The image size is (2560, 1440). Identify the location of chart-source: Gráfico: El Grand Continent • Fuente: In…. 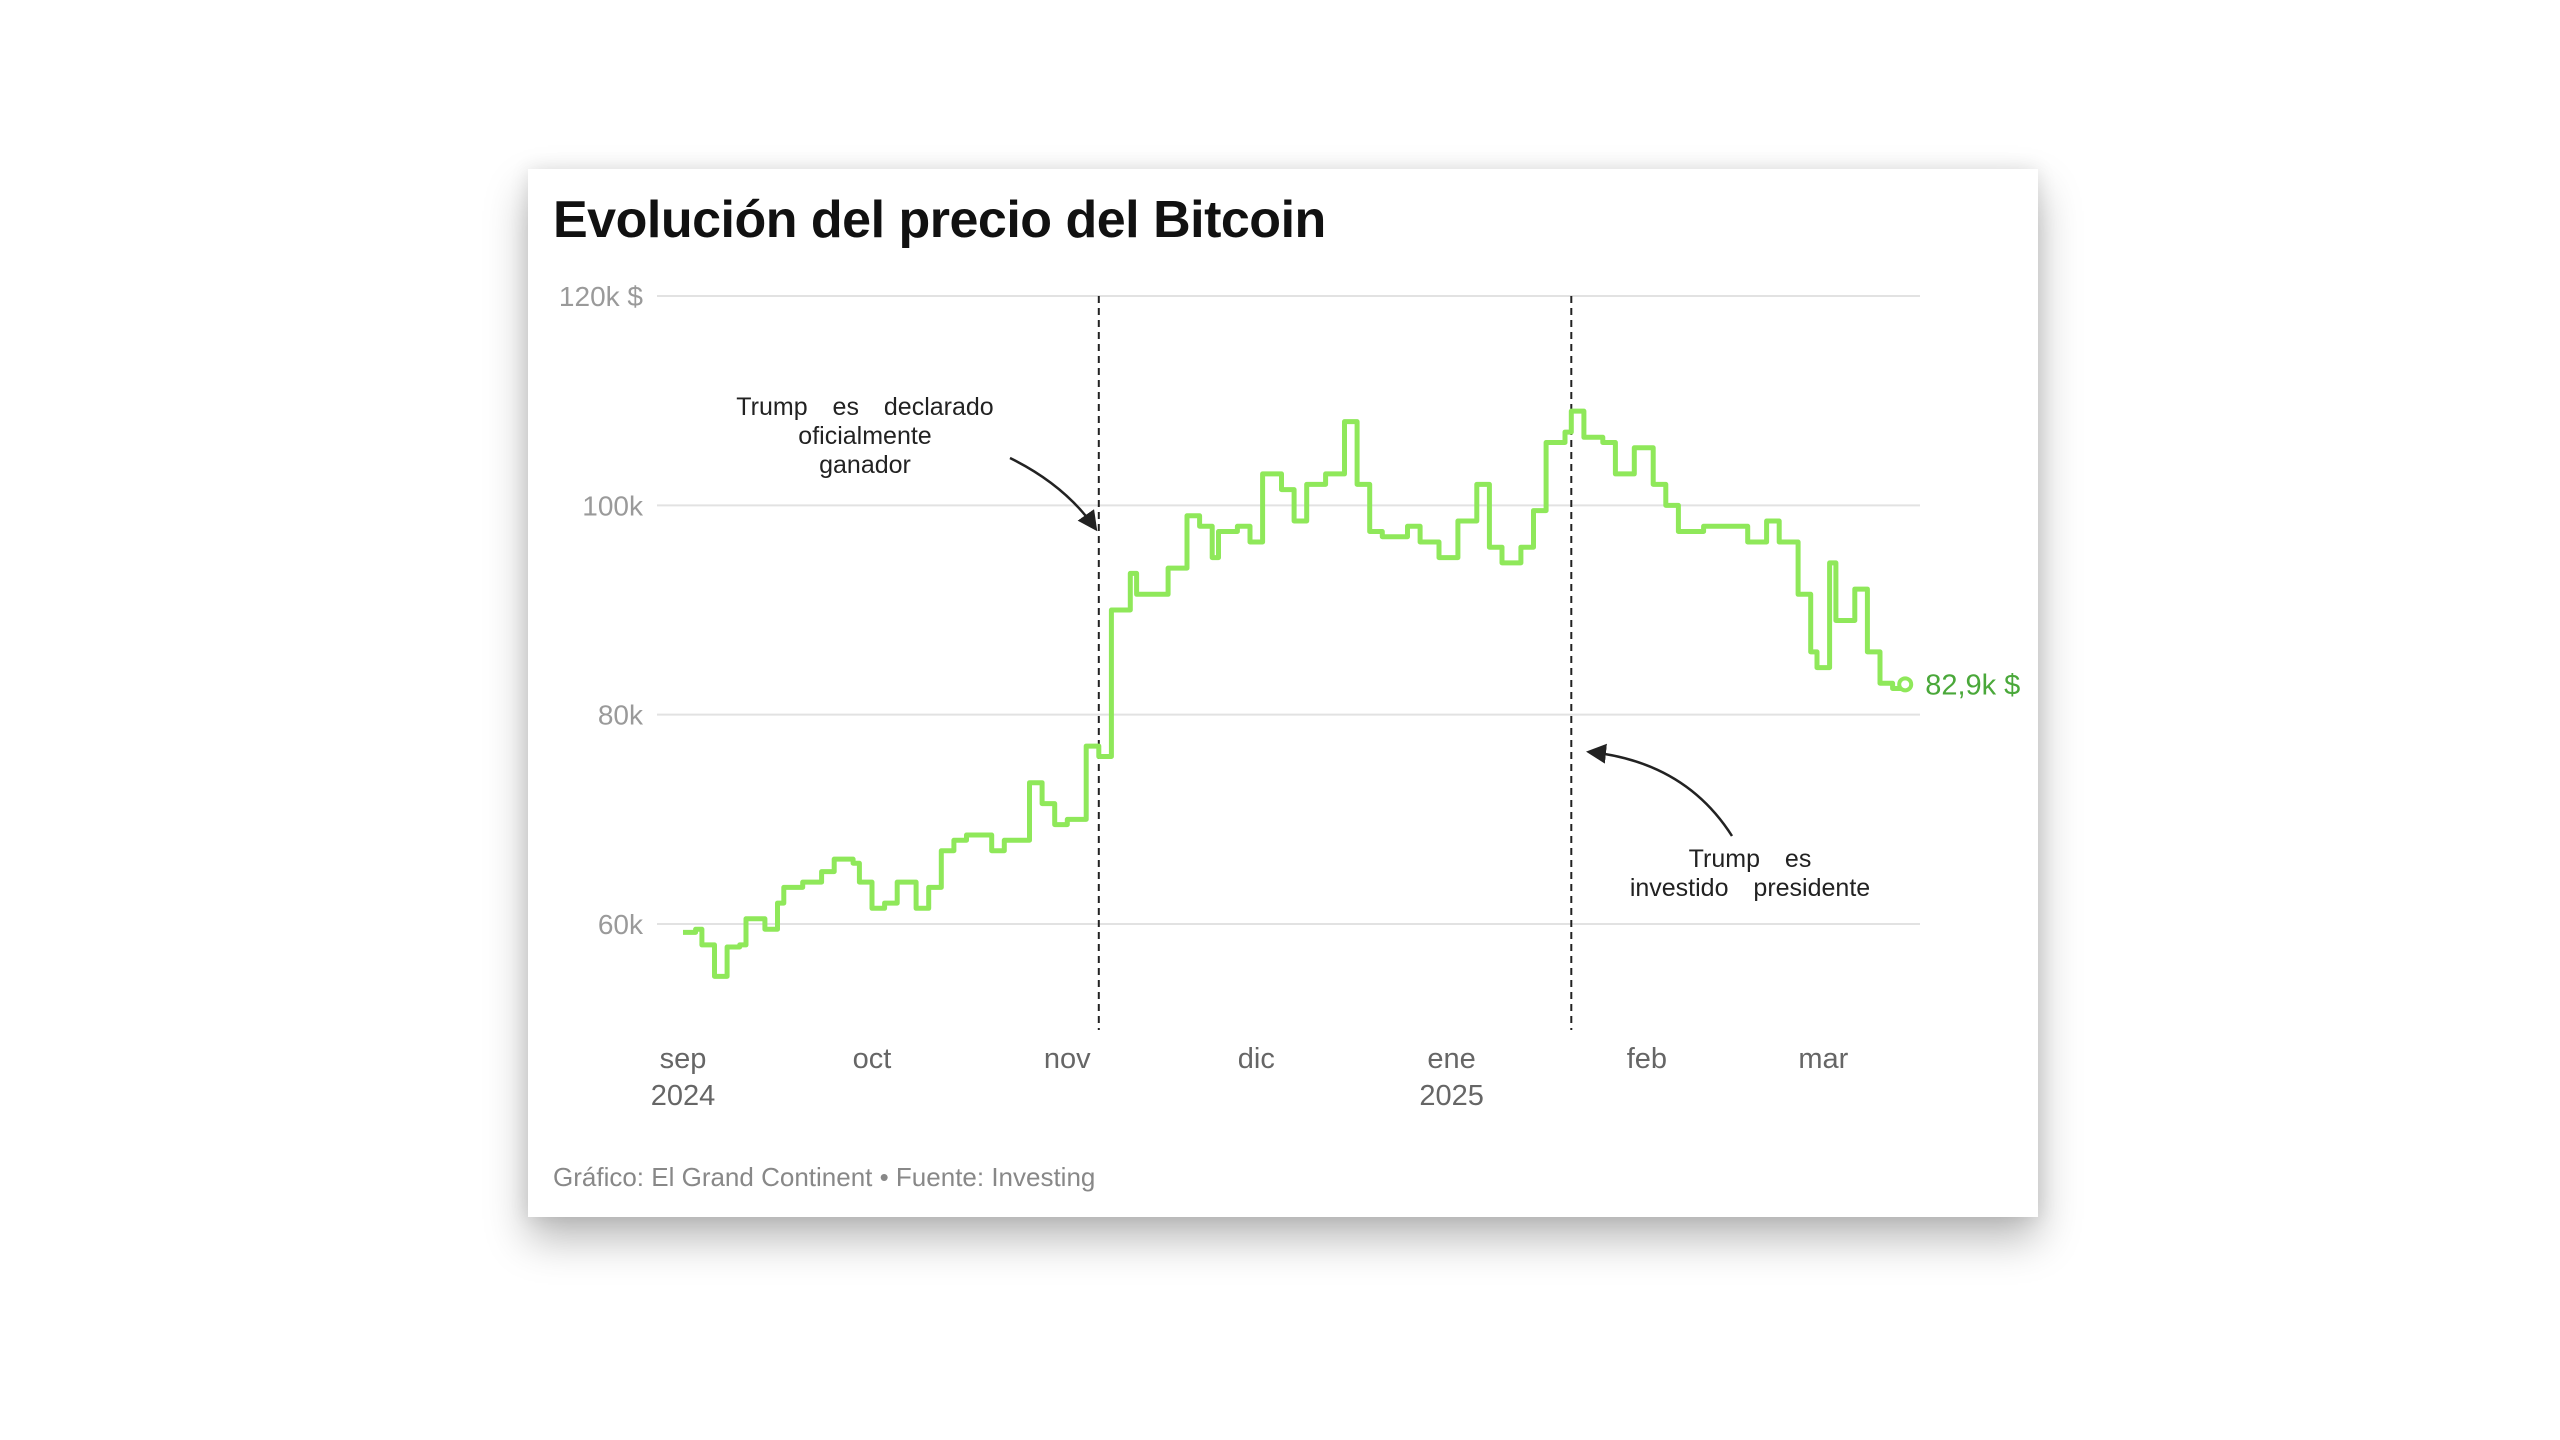
(824, 1177).